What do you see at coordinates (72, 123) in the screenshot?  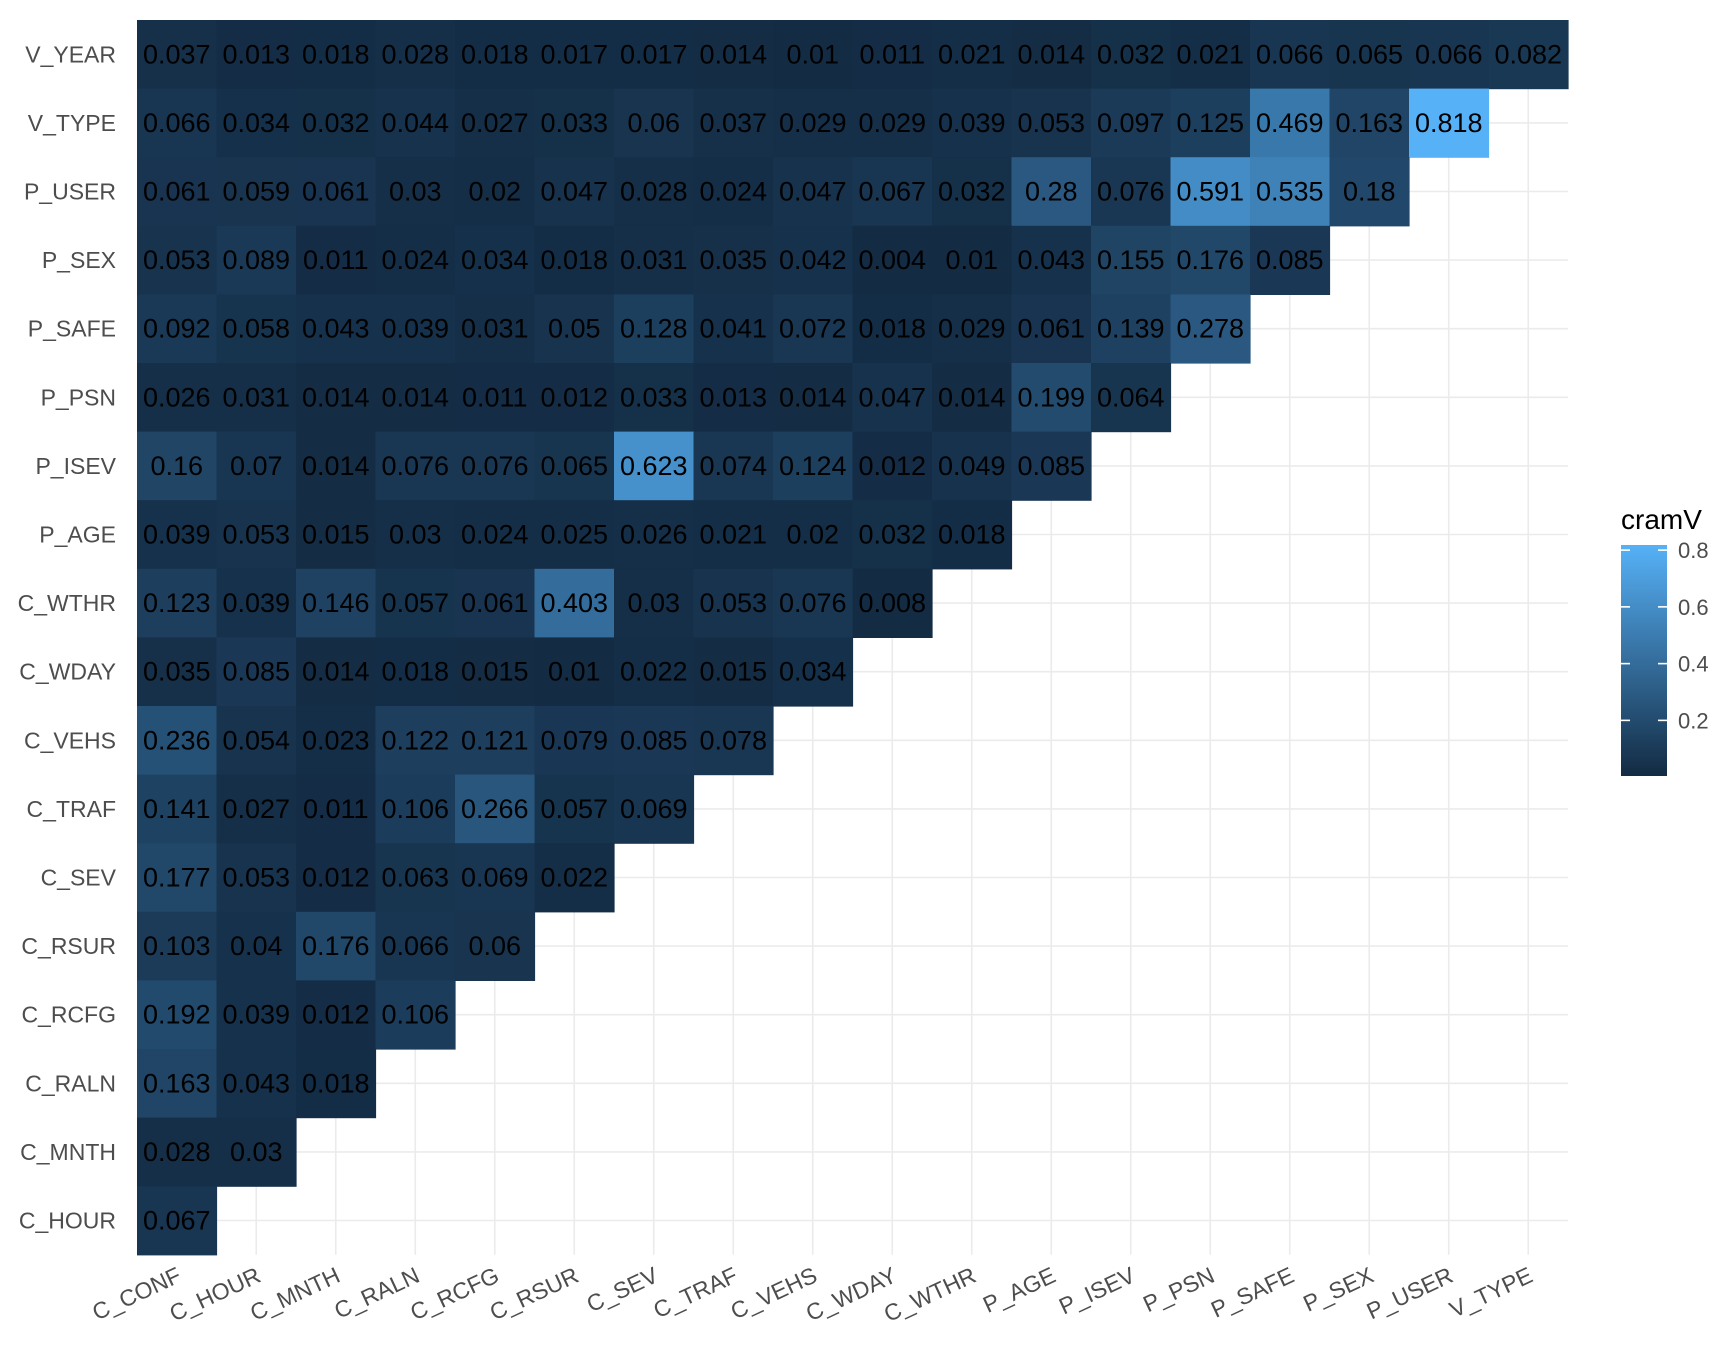 I see `y-tick-label: V_TYPE` at bounding box center [72, 123].